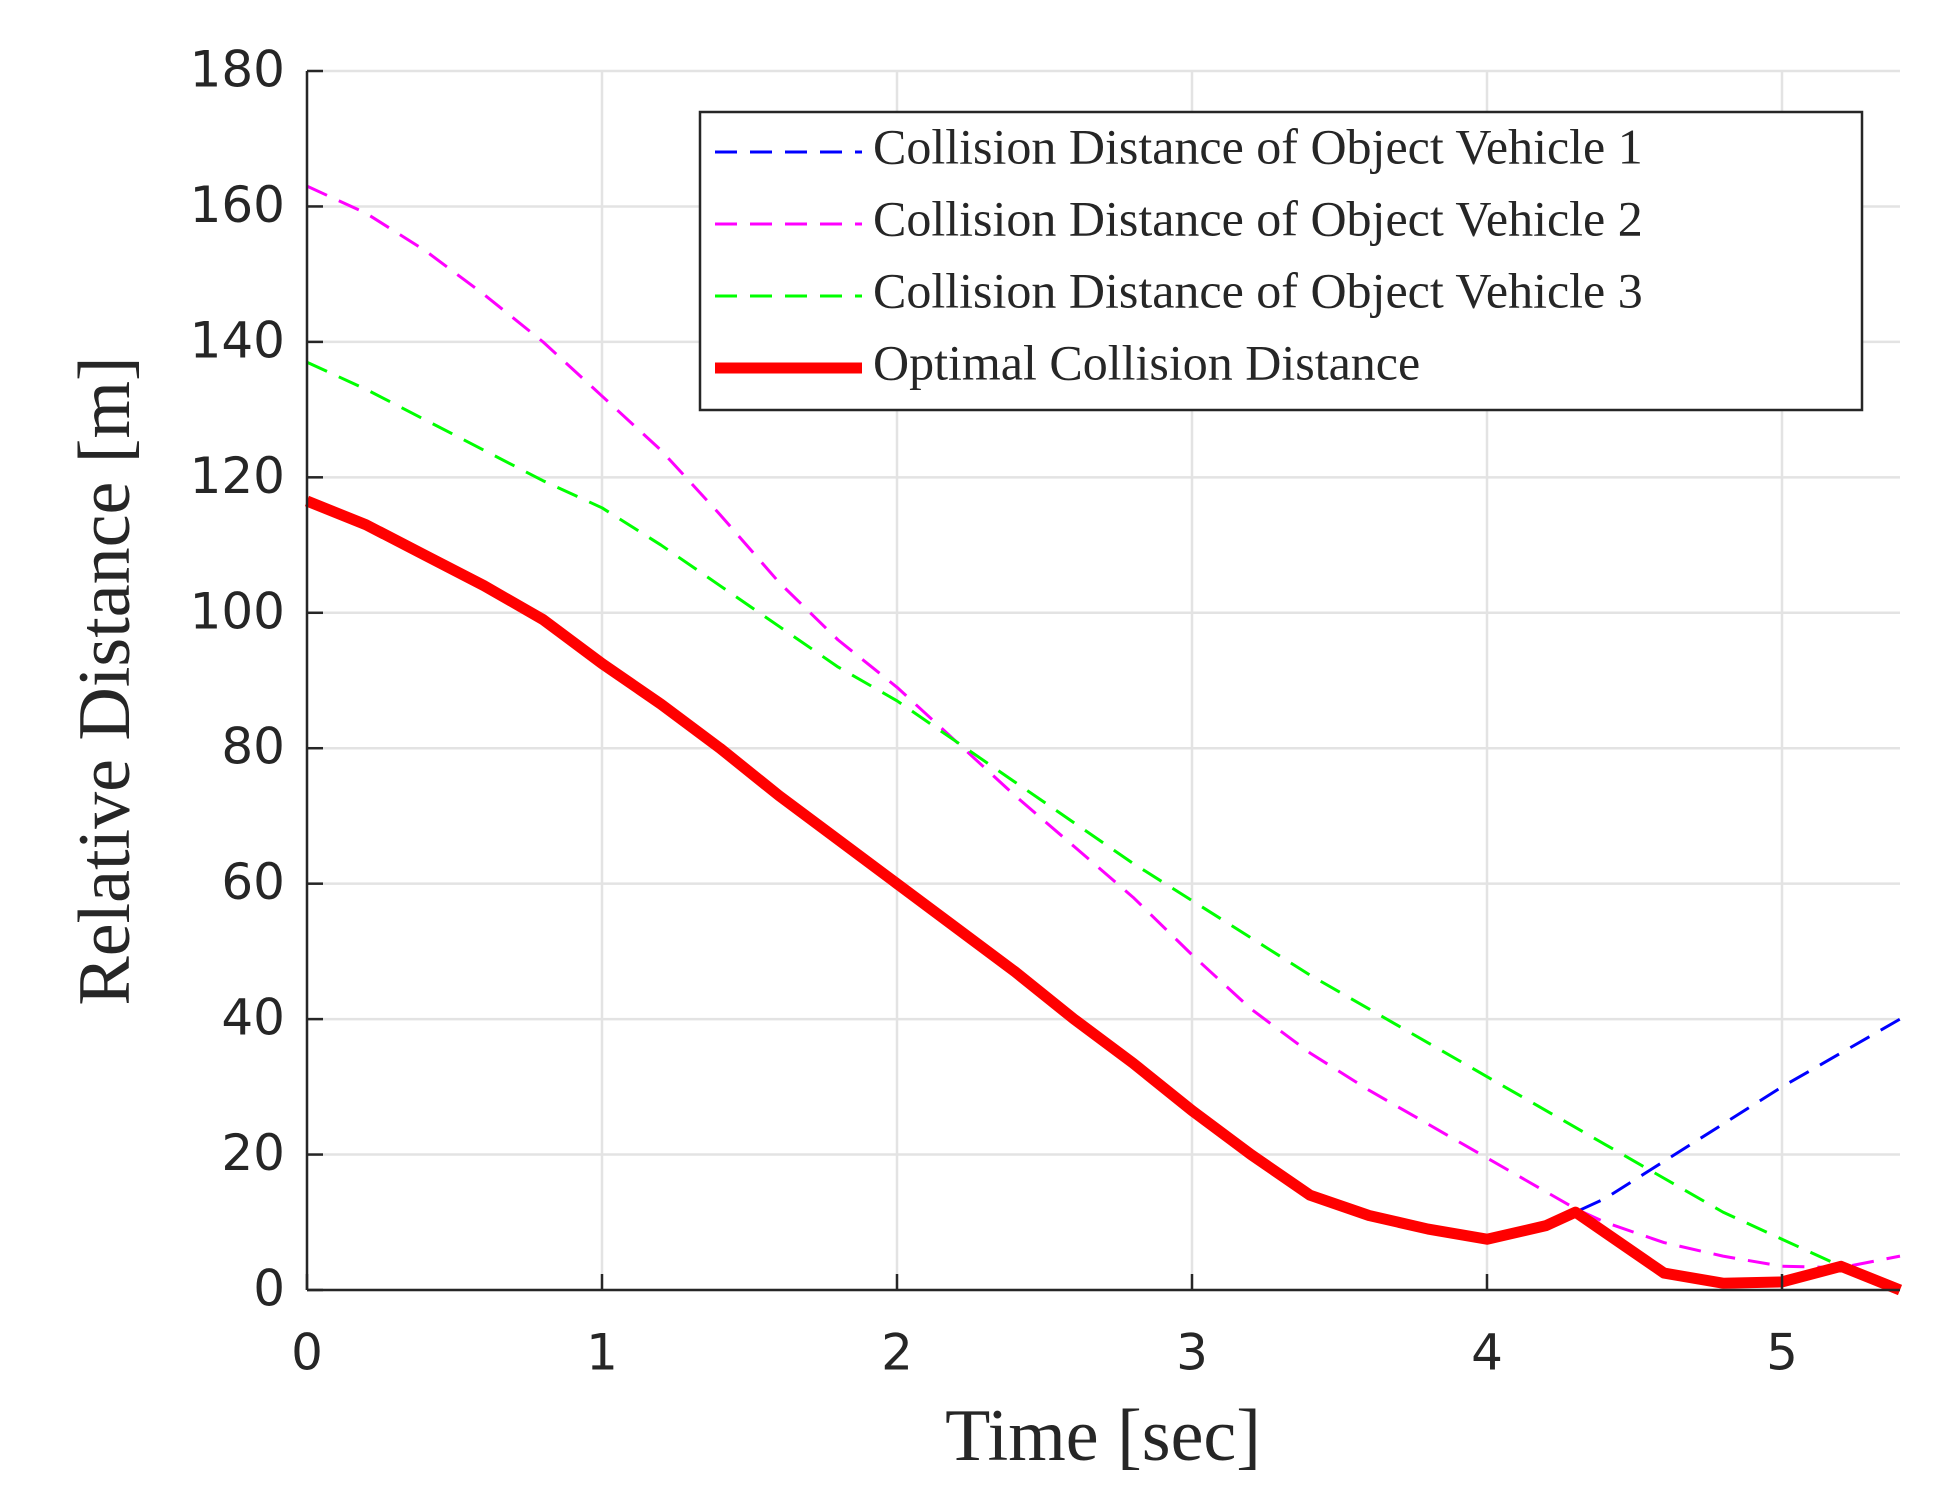 Image resolution: width=1937 pixels, height=1501 pixels. What do you see at coordinates (1146, 362) in the screenshot?
I see `legend-label: Optimal Collision Distance` at bounding box center [1146, 362].